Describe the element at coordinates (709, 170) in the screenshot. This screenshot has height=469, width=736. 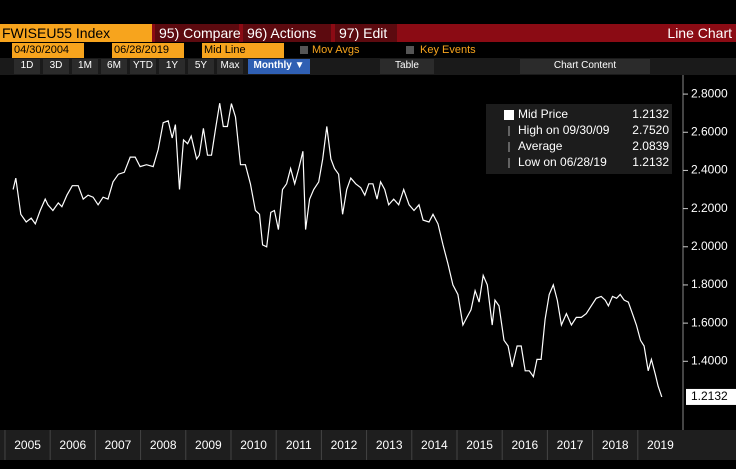
I see `y-tick-label: 2.4000` at that location.